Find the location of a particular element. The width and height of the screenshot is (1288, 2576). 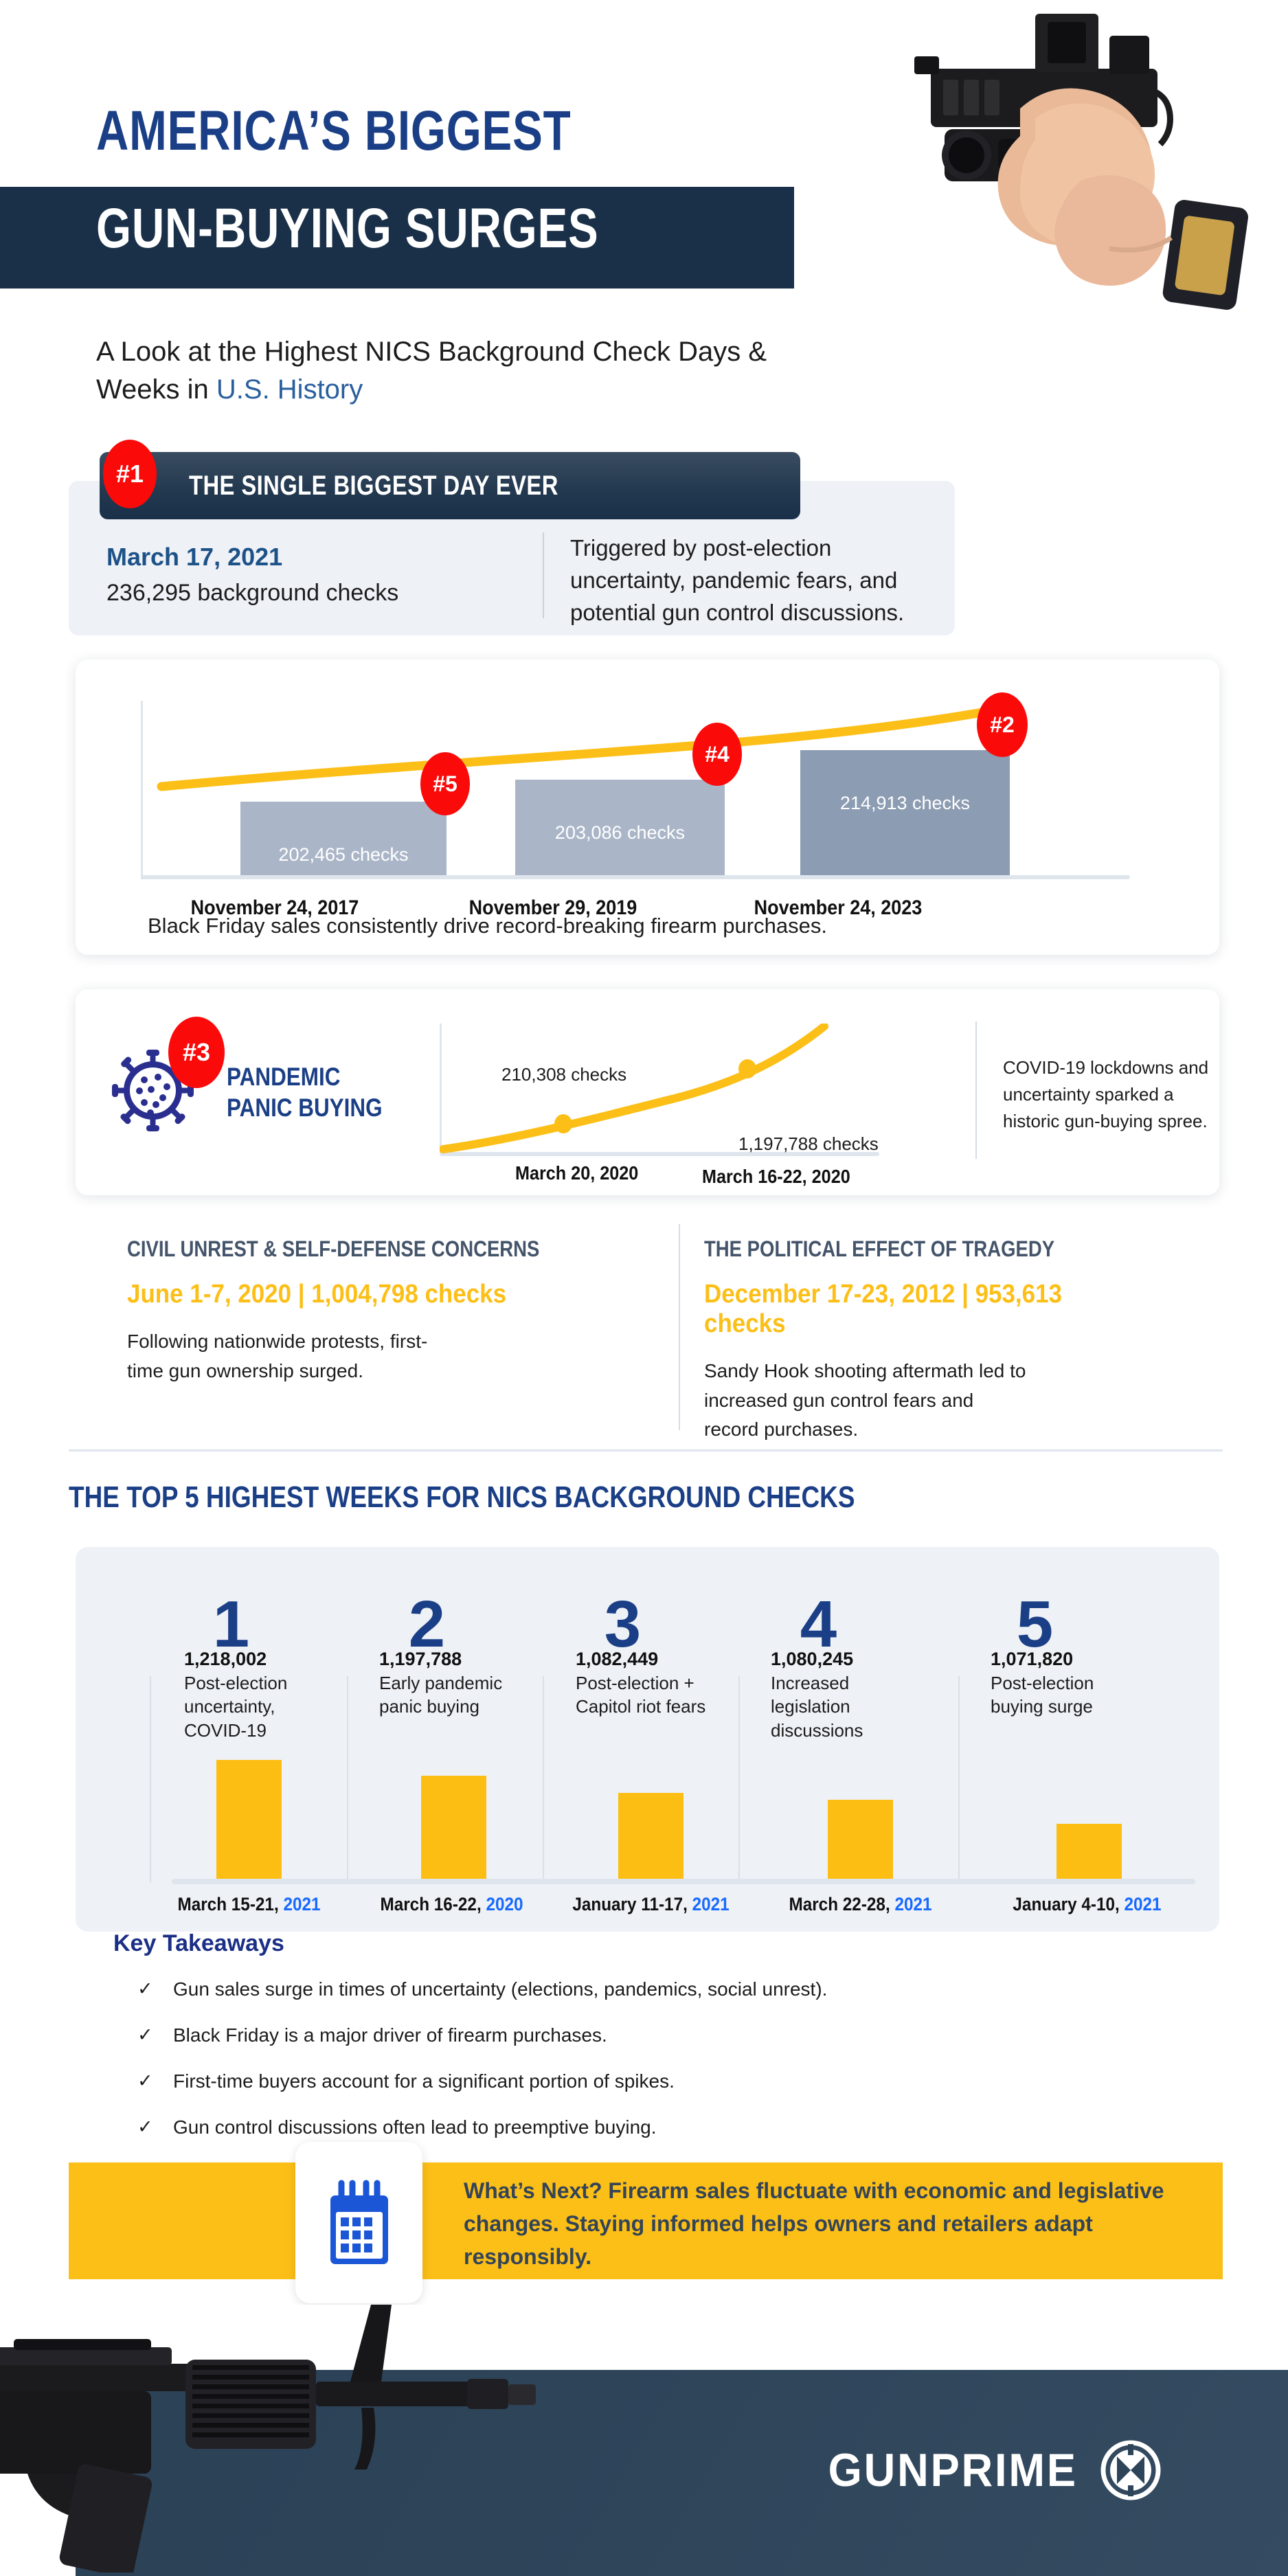

pandemic-title-line2: PANIC BUYING is located at coordinates (305, 1108).